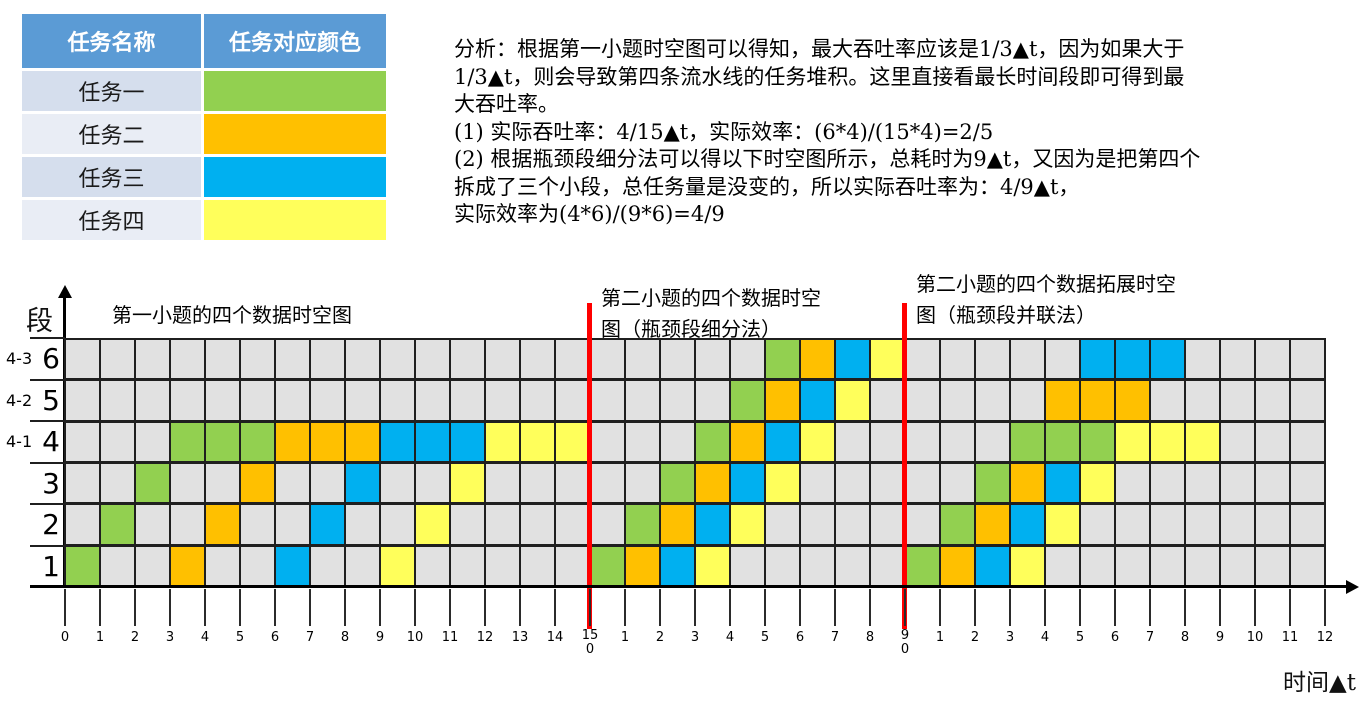 The width and height of the screenshot is (1369, 708). Describe the element at coordinates (975, 637) in the screenshot. I see `tick-label: 2` at that location.